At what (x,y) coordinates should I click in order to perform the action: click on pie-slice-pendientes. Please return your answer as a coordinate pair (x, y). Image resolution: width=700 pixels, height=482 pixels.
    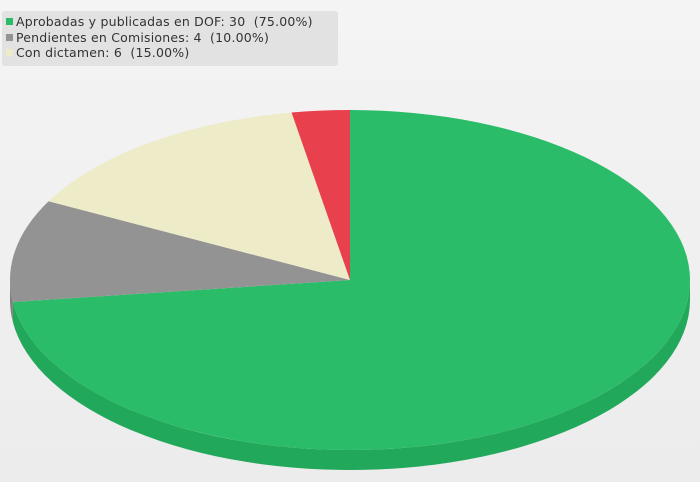
    Looking at the image, I should click on (179, 251).